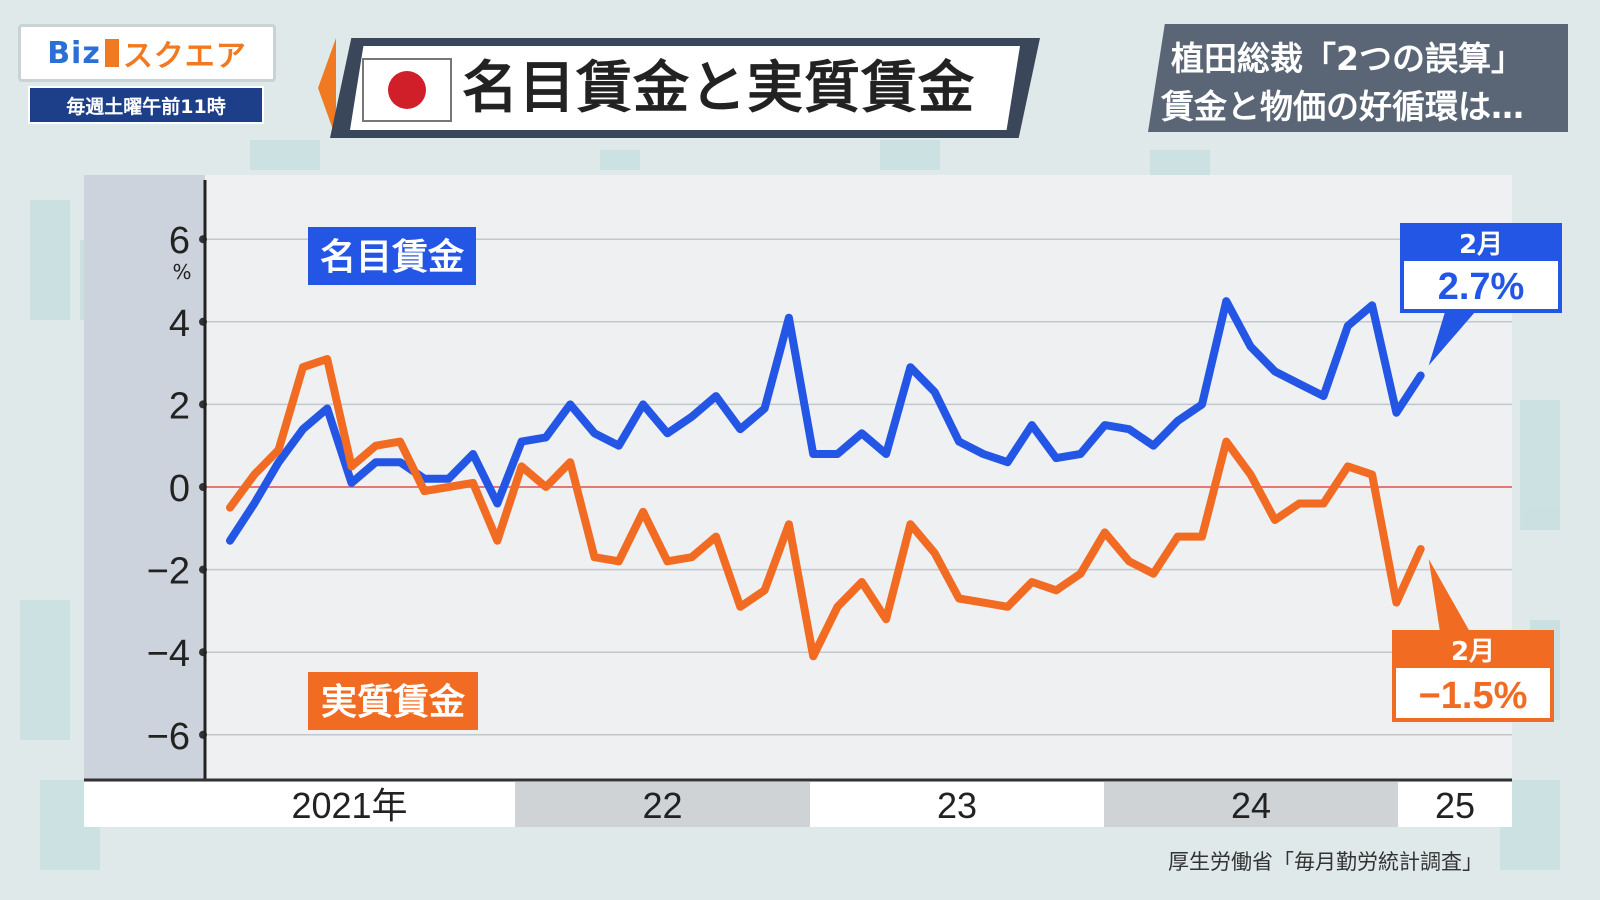 The height and width of the screenshot is (900, 1600). Describe the element at coordinates (718, 88) in the screenshot. I see `chart-title: 名目賃金と実質賃金` at that location.